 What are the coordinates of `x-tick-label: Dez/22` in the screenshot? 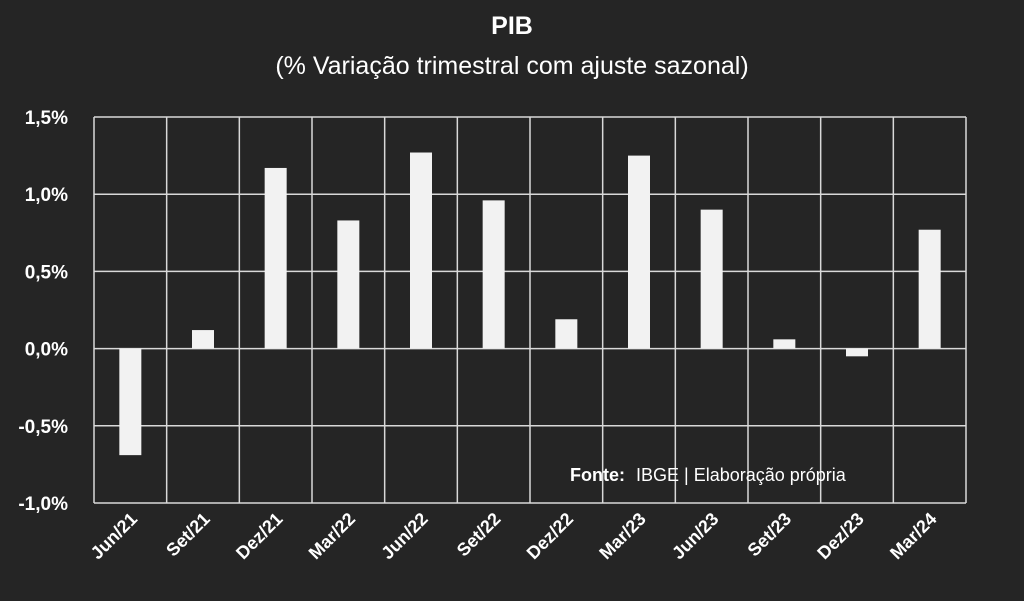 It's located at (550, 536).